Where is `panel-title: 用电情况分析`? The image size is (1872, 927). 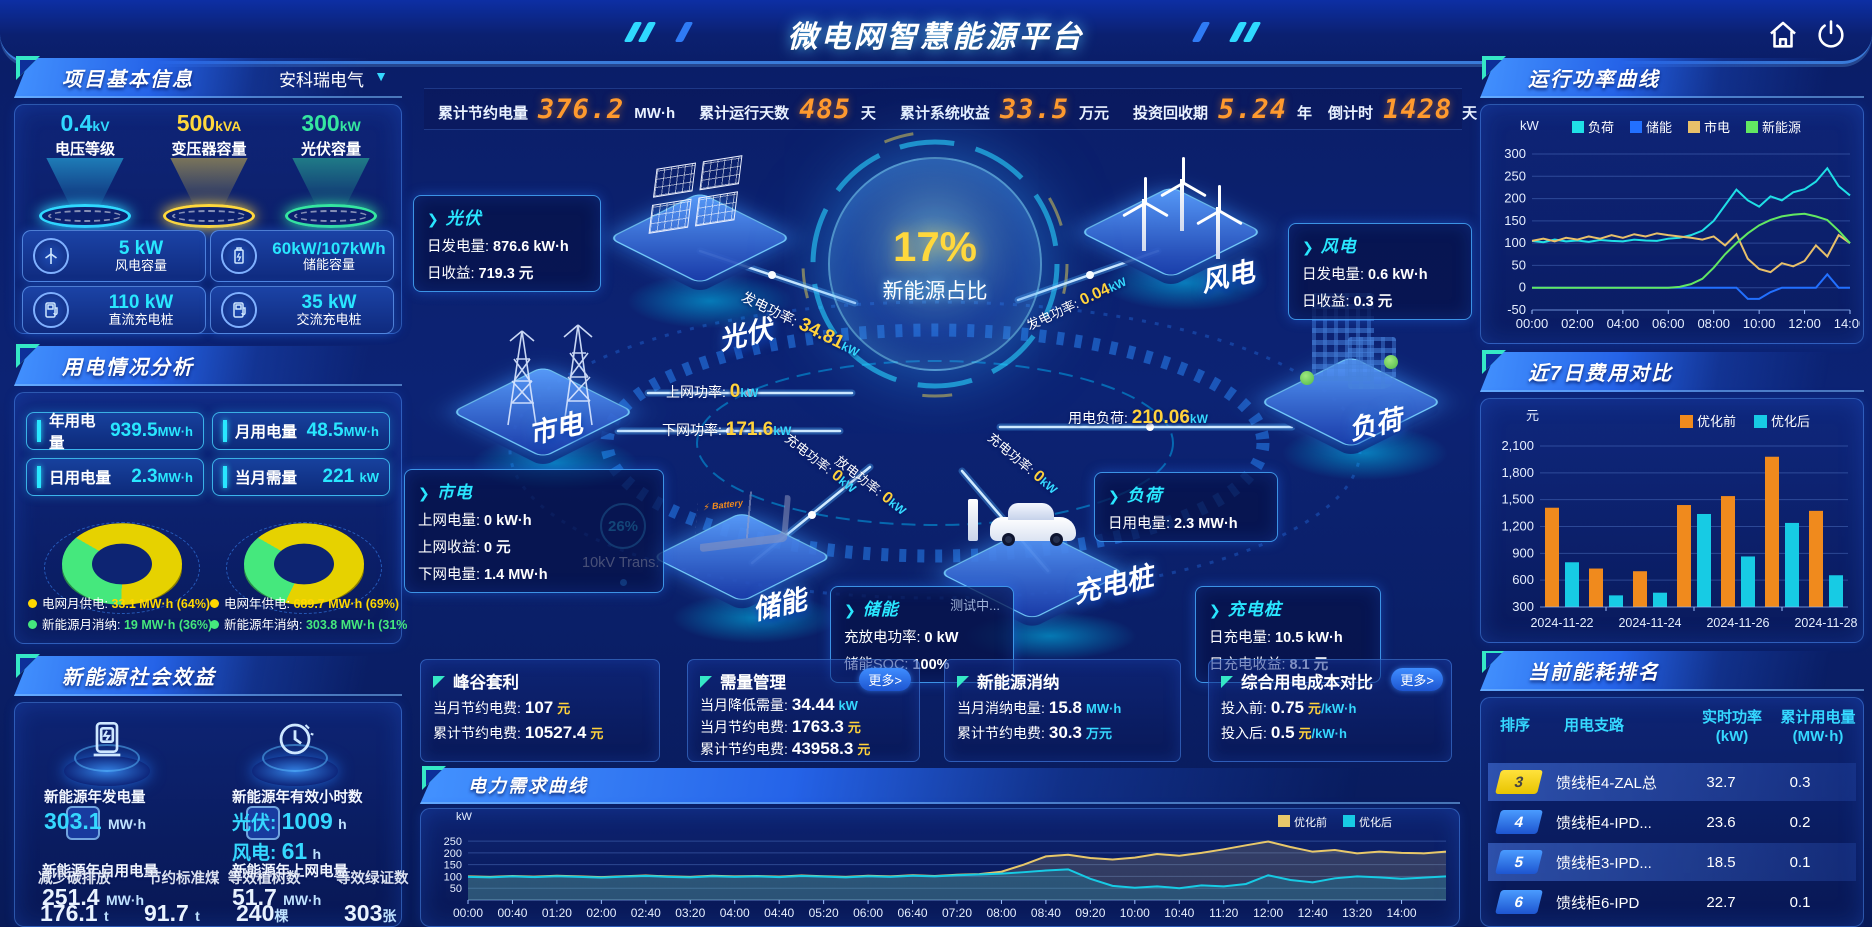 panel-title: 用电情况分析 is located at coordinates (128, 367).